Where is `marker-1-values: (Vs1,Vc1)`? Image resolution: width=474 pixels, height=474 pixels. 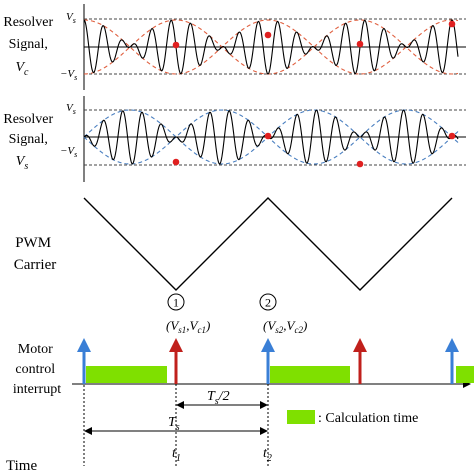 marker-1-values: (Vs1,Vc1) is located at coordinates (188, 326).